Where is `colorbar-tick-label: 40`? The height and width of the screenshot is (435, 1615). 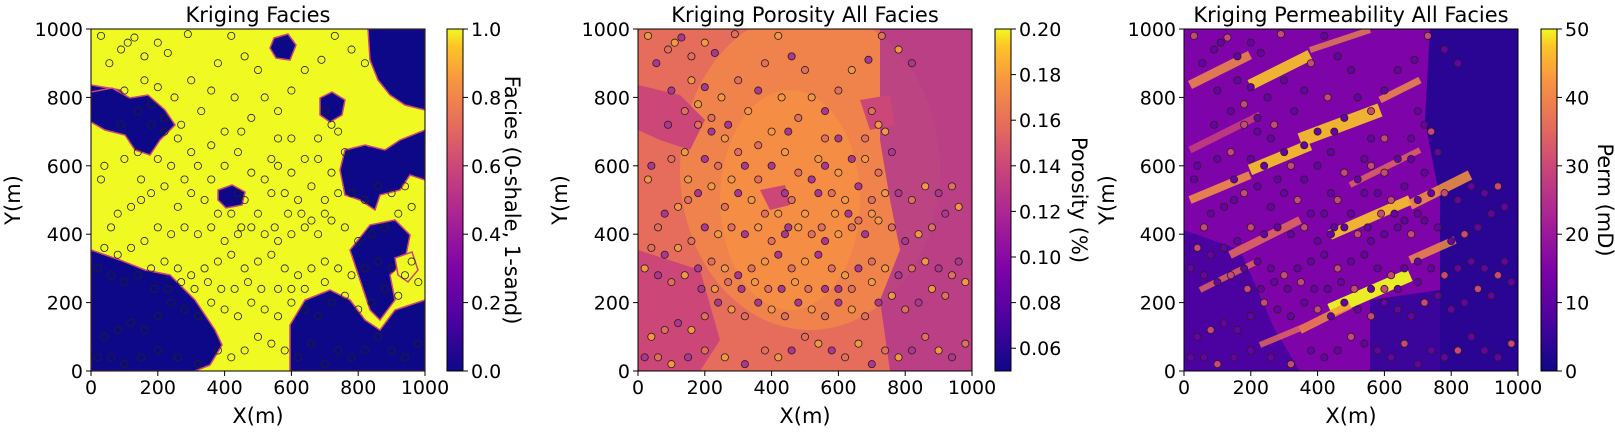
colorbar-tick-label: 40 is located at coordinates (1577, 98).